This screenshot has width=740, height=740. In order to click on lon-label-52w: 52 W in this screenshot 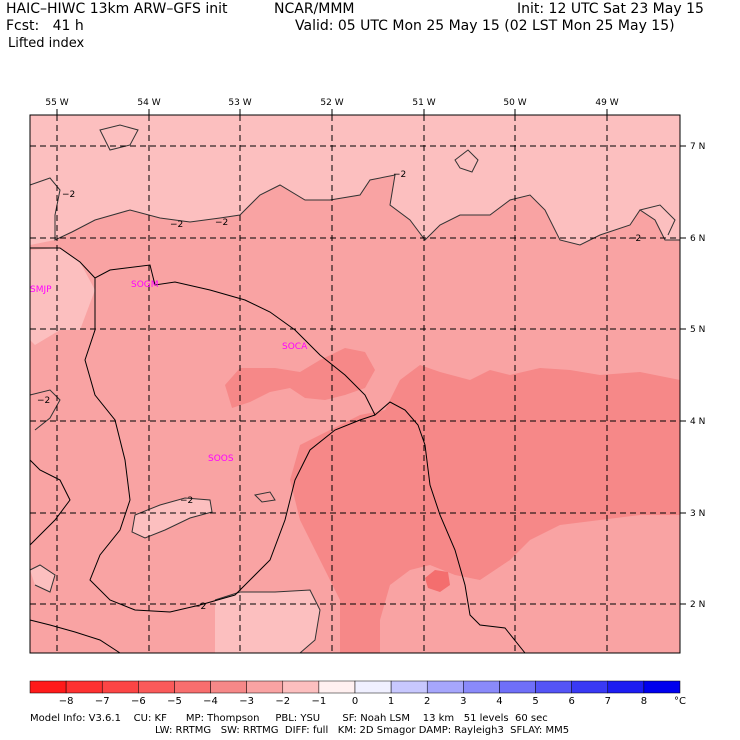, I will do `click(331, 103)`.